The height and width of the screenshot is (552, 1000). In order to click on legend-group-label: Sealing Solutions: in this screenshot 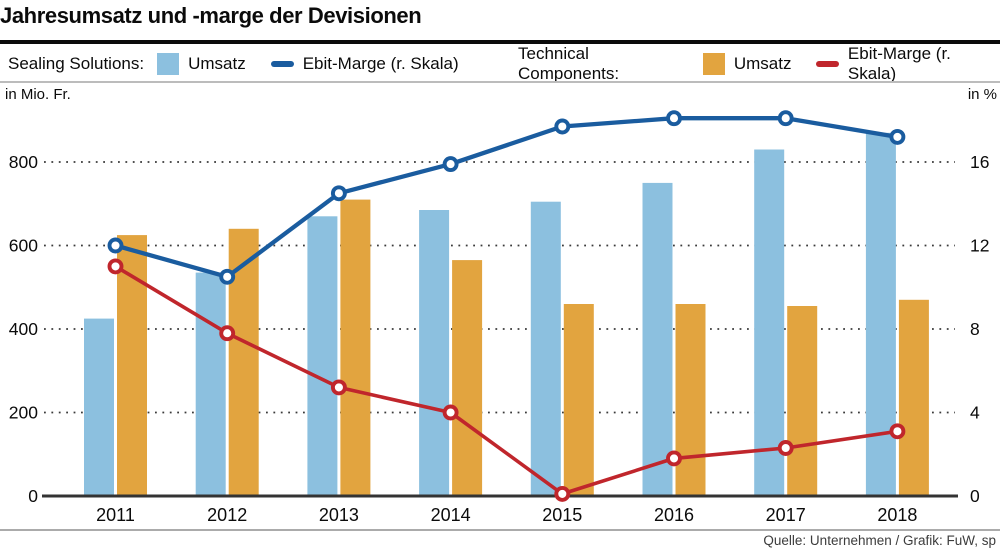, I will do `click(76, 63)`.